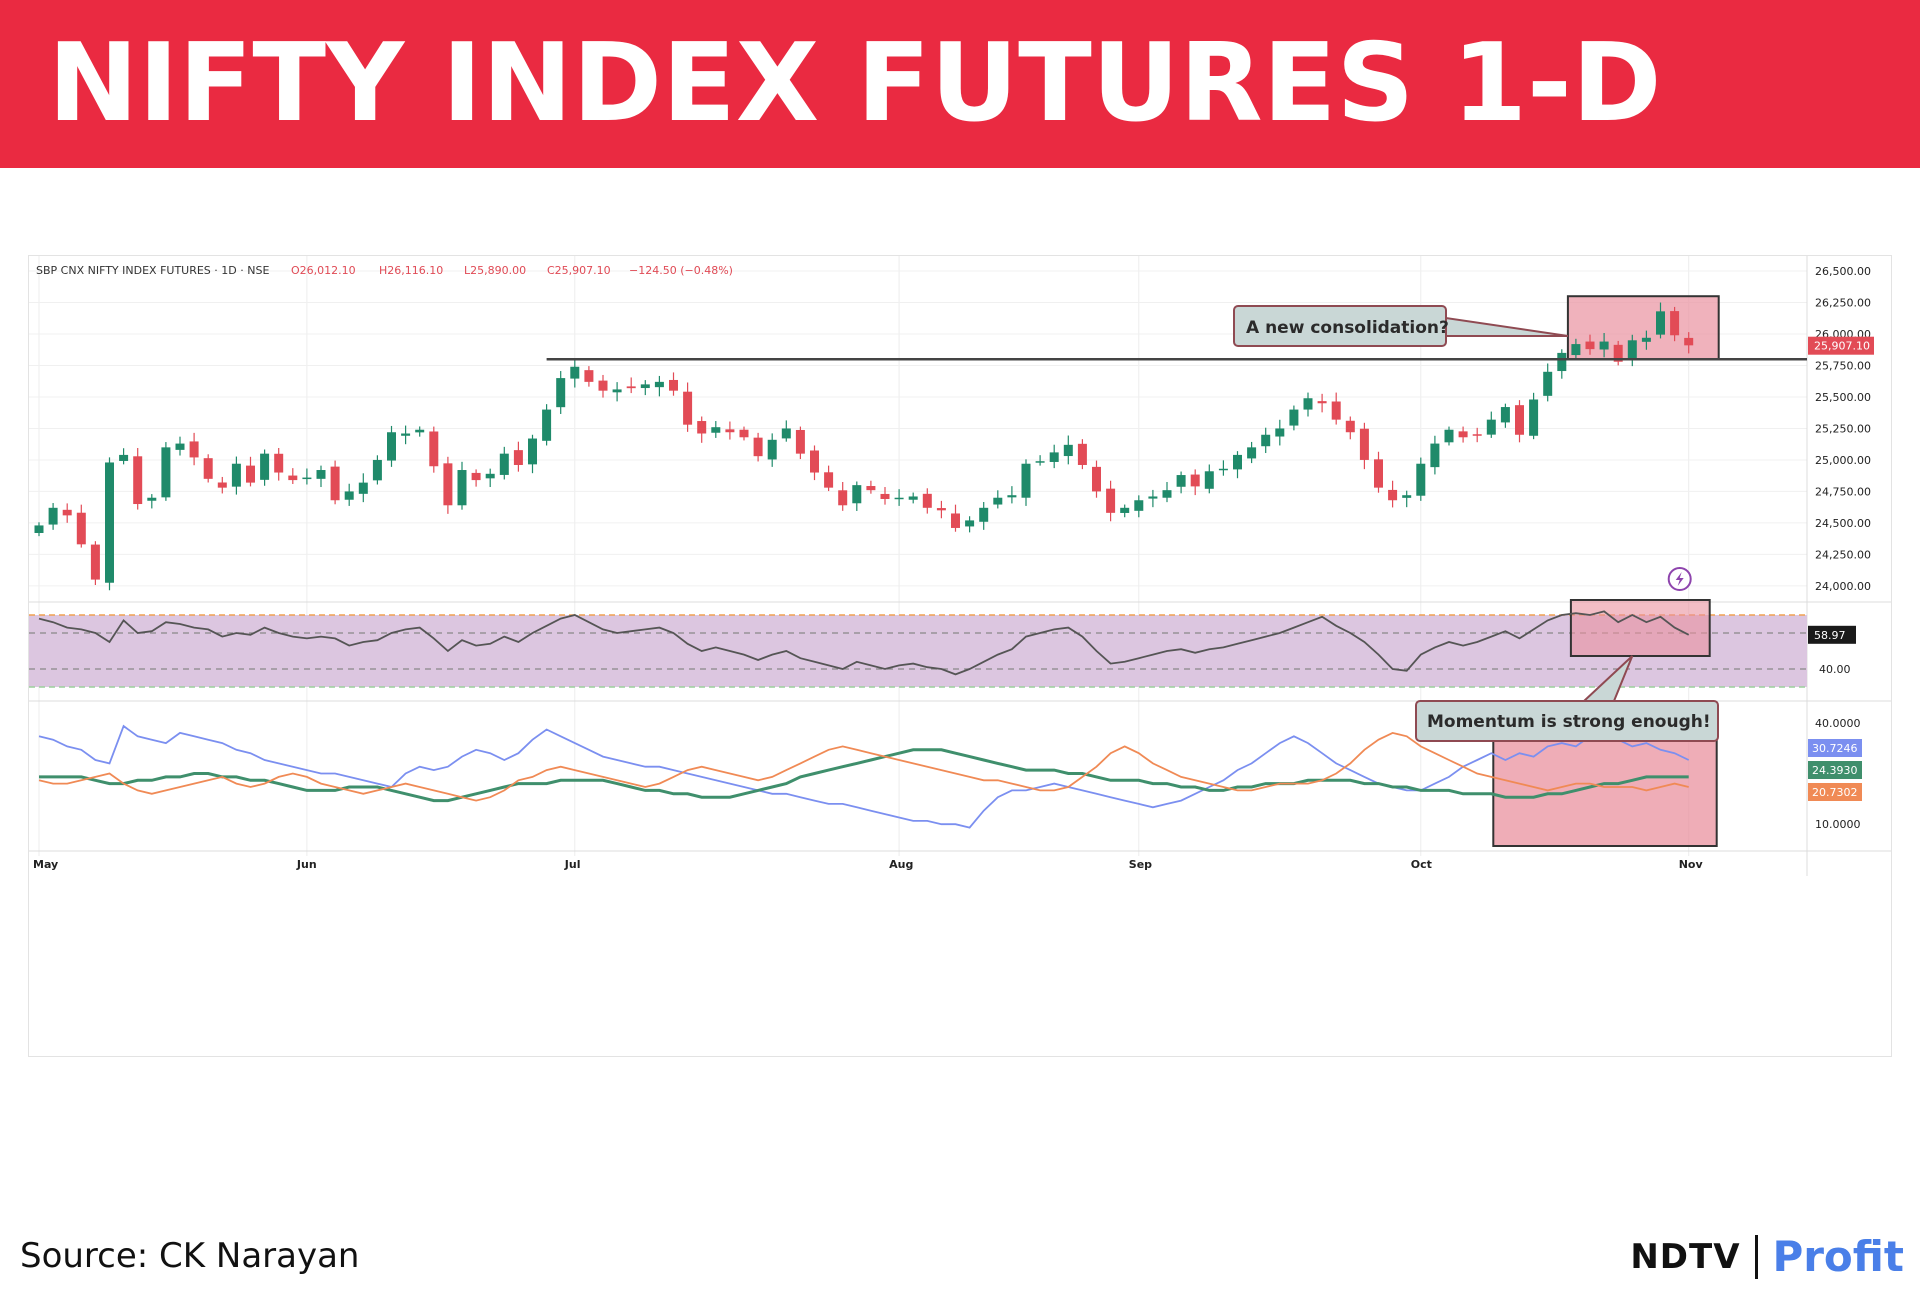 Image resolution: width=1920 pixels, height=1304 pixels. Describe the element at coordinates (1832, 634) in the screenshot. I see `rsi-value-badge` at that location.